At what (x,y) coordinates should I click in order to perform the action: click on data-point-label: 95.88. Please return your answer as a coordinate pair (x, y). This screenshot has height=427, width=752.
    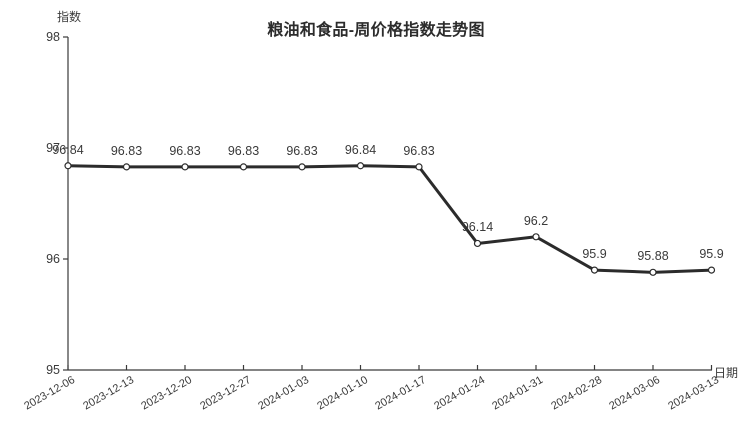
    Looking at the image, I should click on (653, 256).